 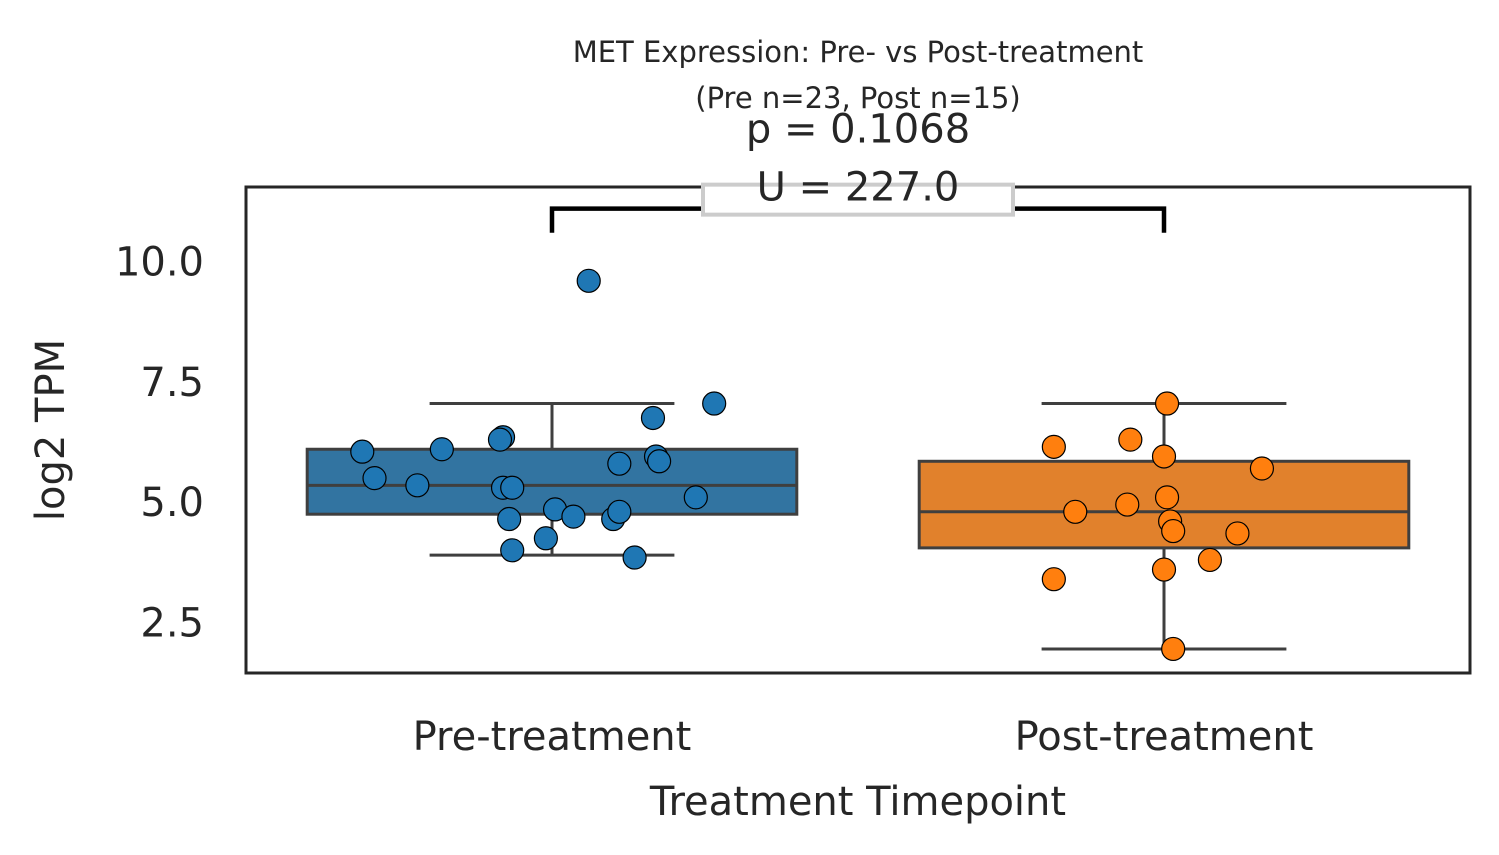 I want to click on y-tick-label: 10.0, so click(x=159, y=263).